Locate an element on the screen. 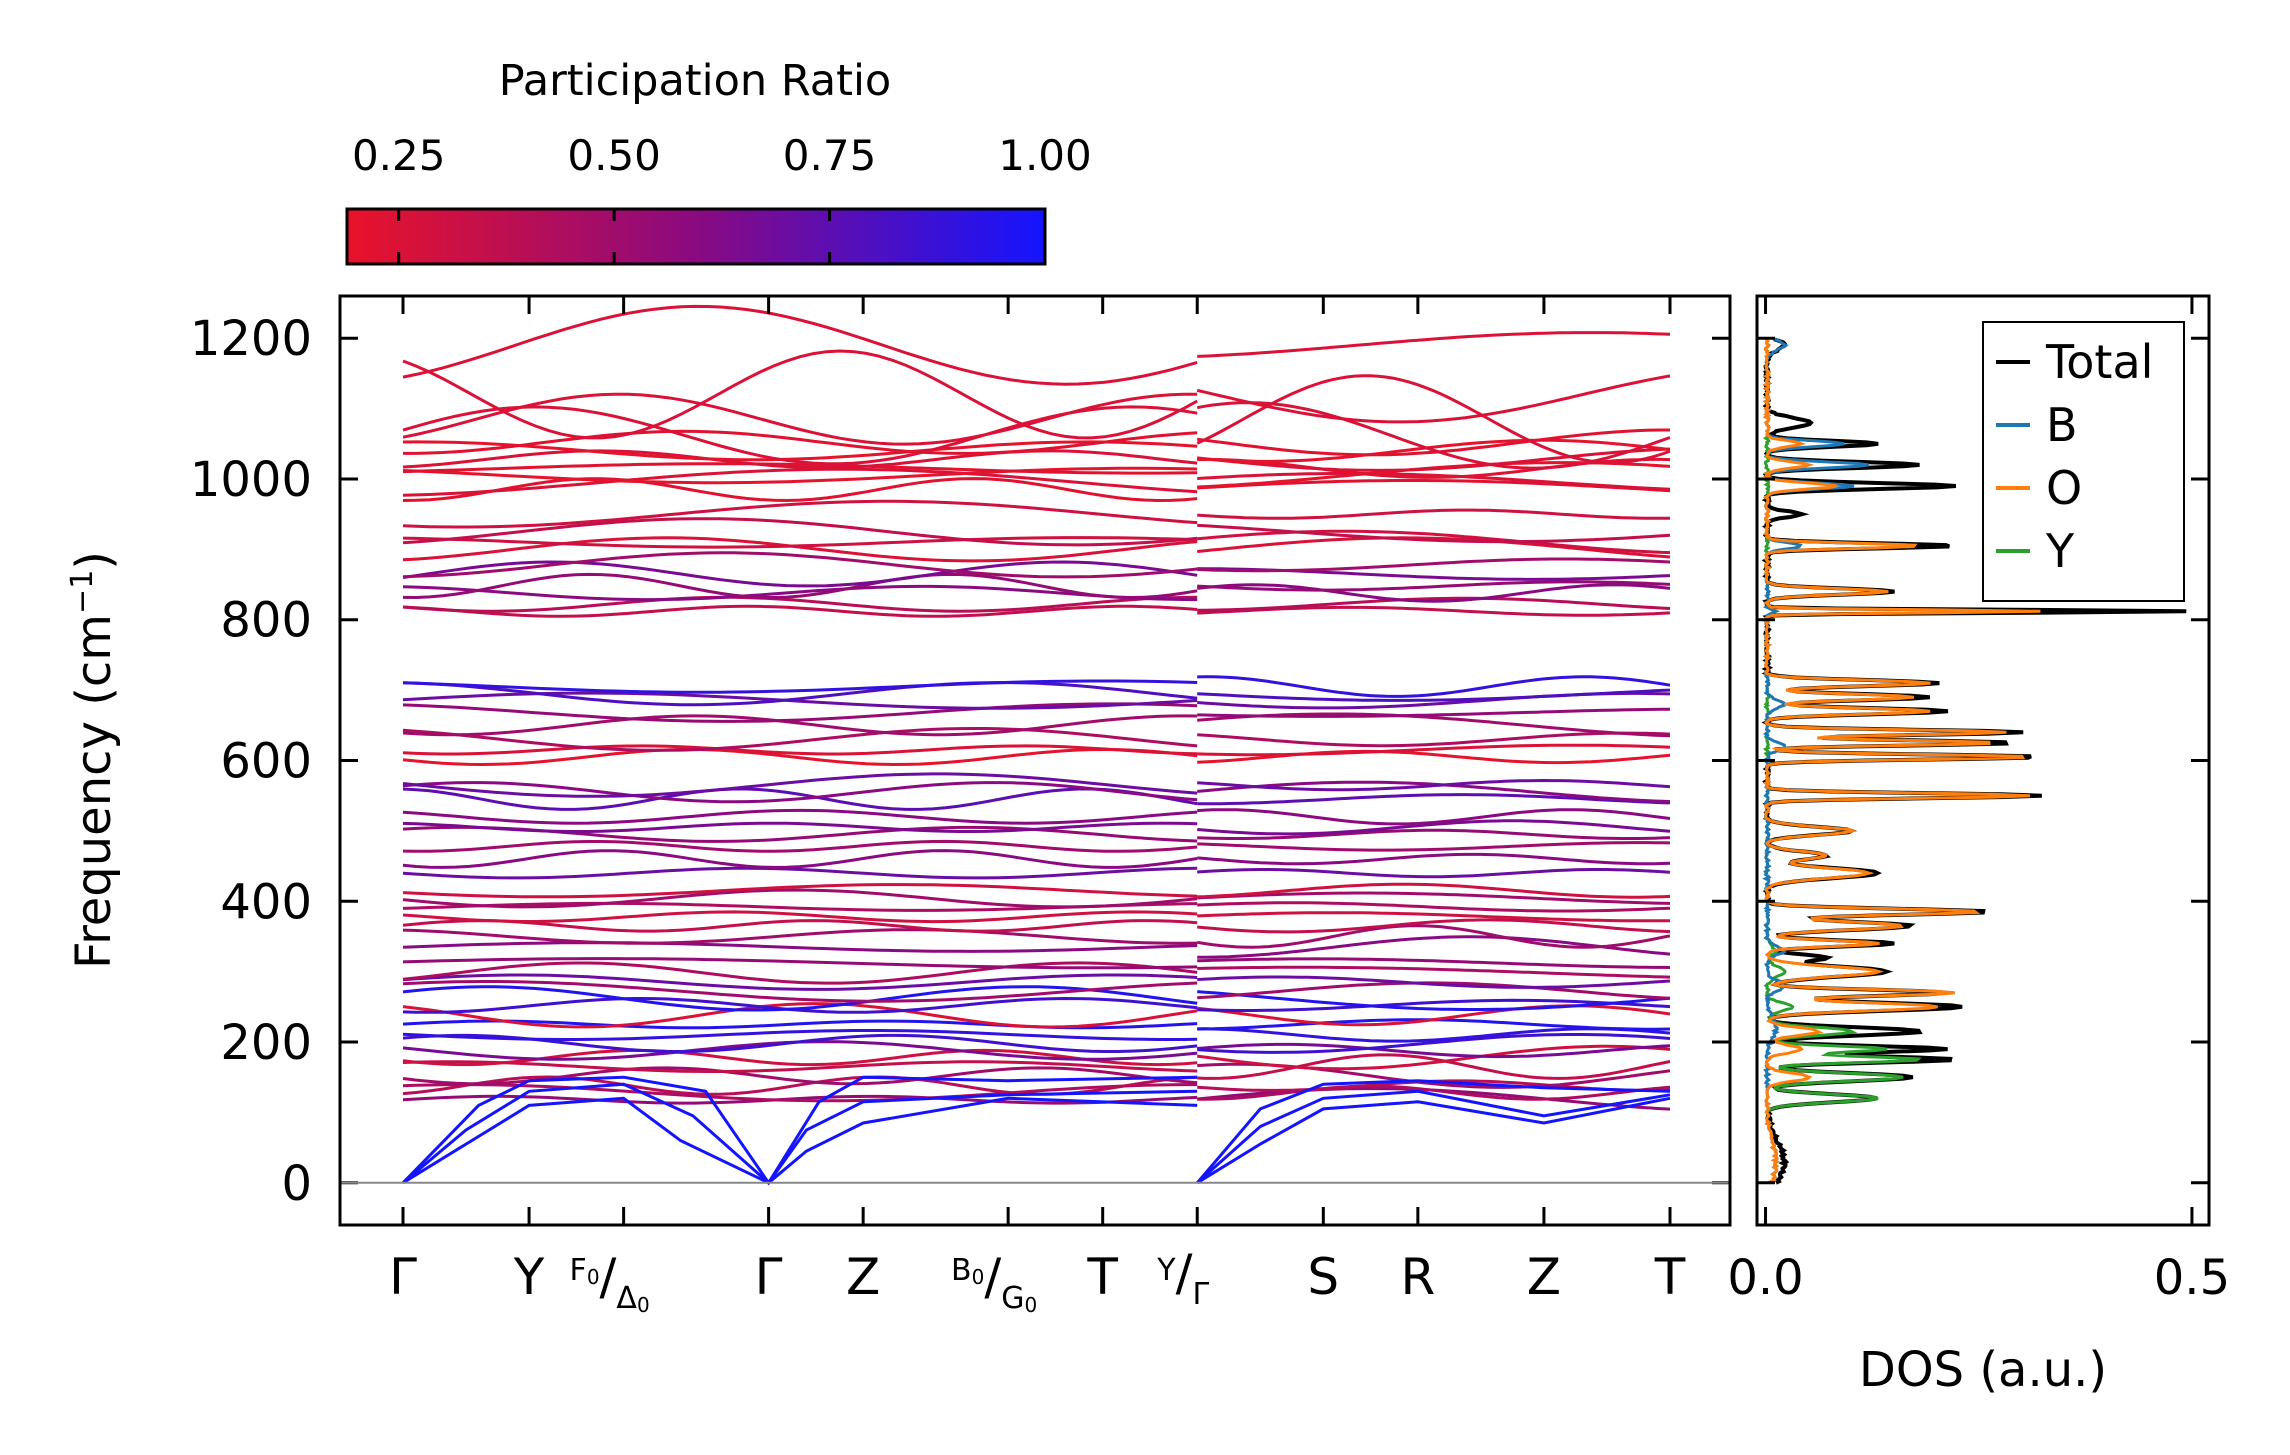  kpoint-labels: Γ Y F0/Δ0 Γ Z B0/G0 T Y/Γ S R Z T is located at coordinates (1037, 1280).